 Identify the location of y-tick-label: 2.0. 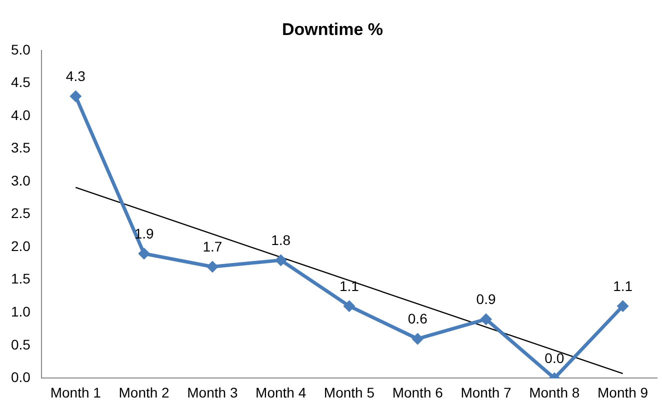
(20, 246).